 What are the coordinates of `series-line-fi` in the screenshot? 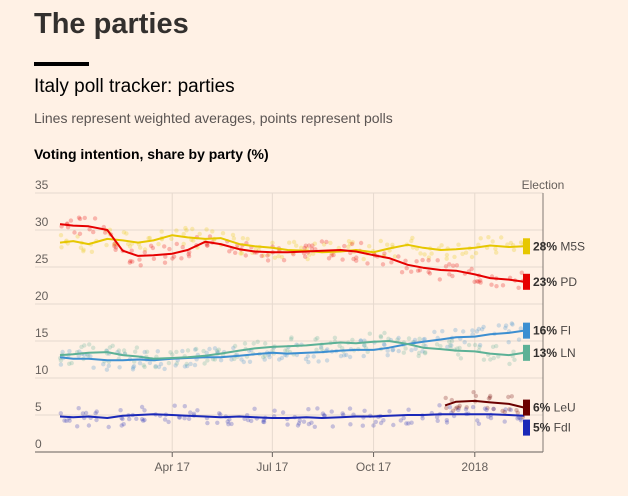 It's located at (292, 345).